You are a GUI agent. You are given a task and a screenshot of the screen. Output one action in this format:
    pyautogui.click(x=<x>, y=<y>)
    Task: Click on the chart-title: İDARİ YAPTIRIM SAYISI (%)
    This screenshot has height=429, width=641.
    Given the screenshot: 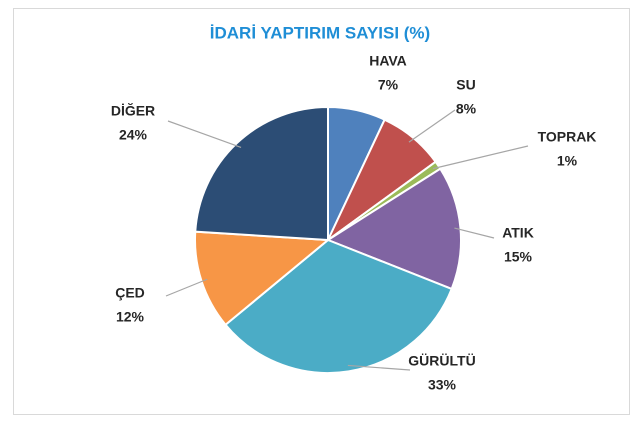 What is the action you would take?
    pyautogui.click(x=320, y=32)
    